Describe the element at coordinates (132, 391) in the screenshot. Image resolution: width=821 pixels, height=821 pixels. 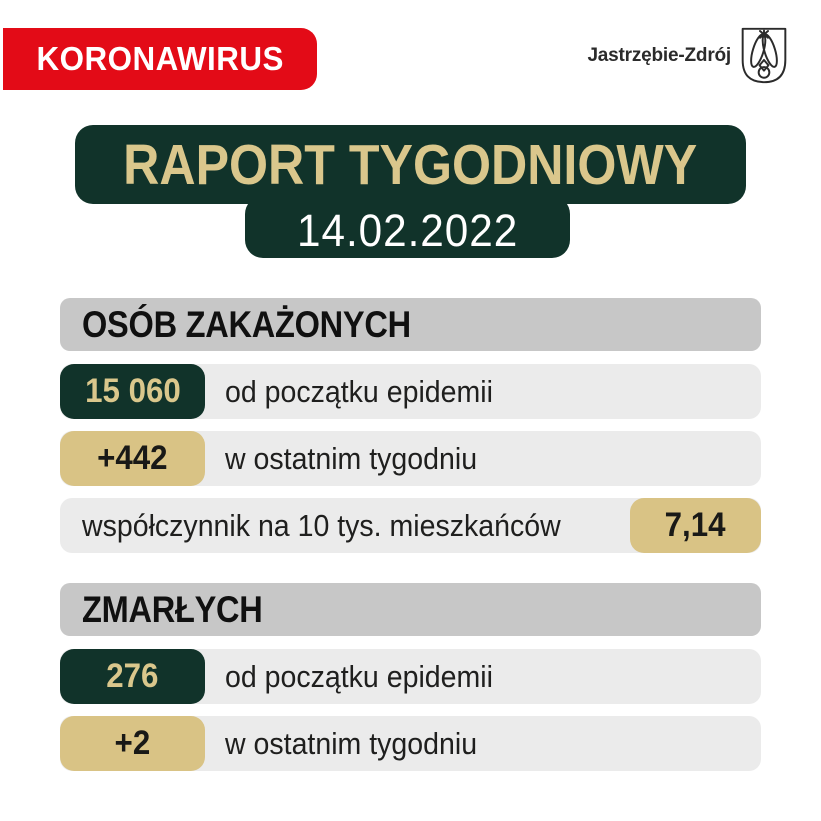
I see `stat-value-badge: 15 060` at that location.